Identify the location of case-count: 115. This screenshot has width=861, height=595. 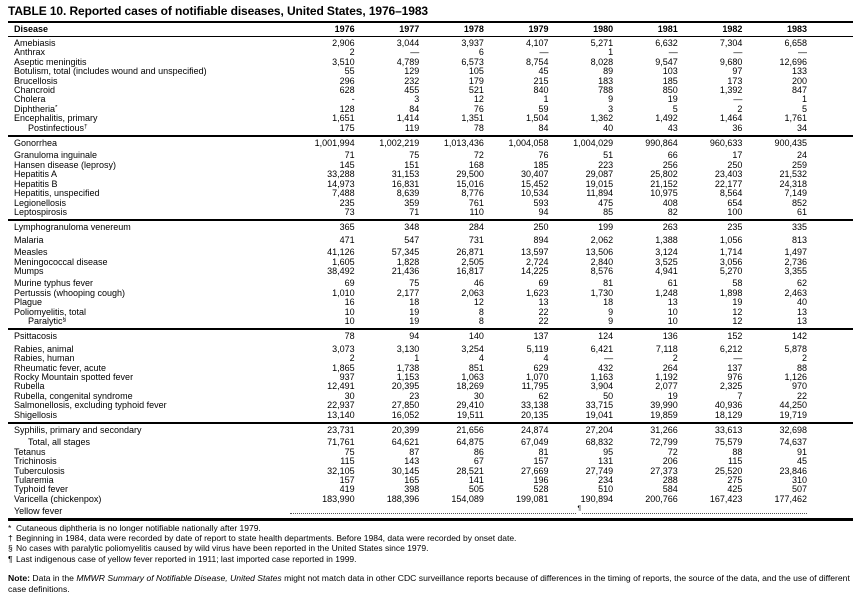
(347, 461).